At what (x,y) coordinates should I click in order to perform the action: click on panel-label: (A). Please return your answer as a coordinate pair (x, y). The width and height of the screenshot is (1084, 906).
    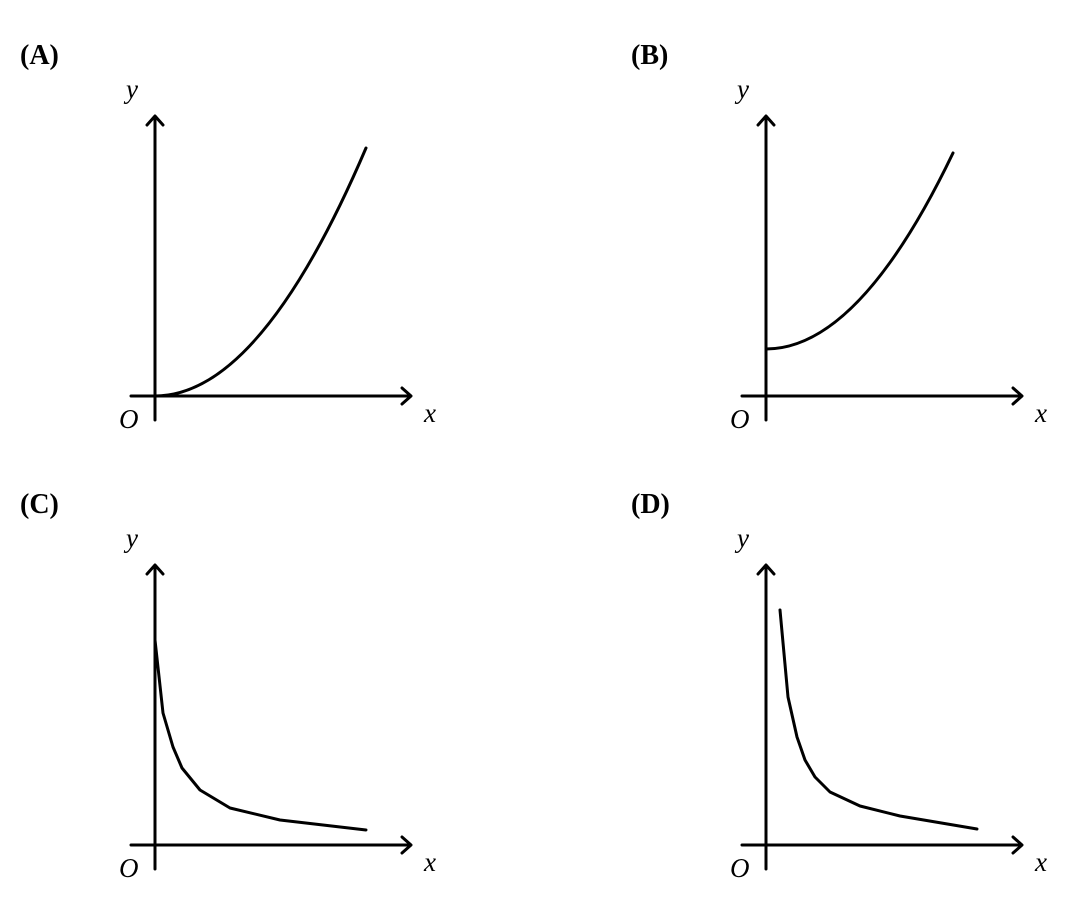
    Looking at the image, I should click on (39, 55).